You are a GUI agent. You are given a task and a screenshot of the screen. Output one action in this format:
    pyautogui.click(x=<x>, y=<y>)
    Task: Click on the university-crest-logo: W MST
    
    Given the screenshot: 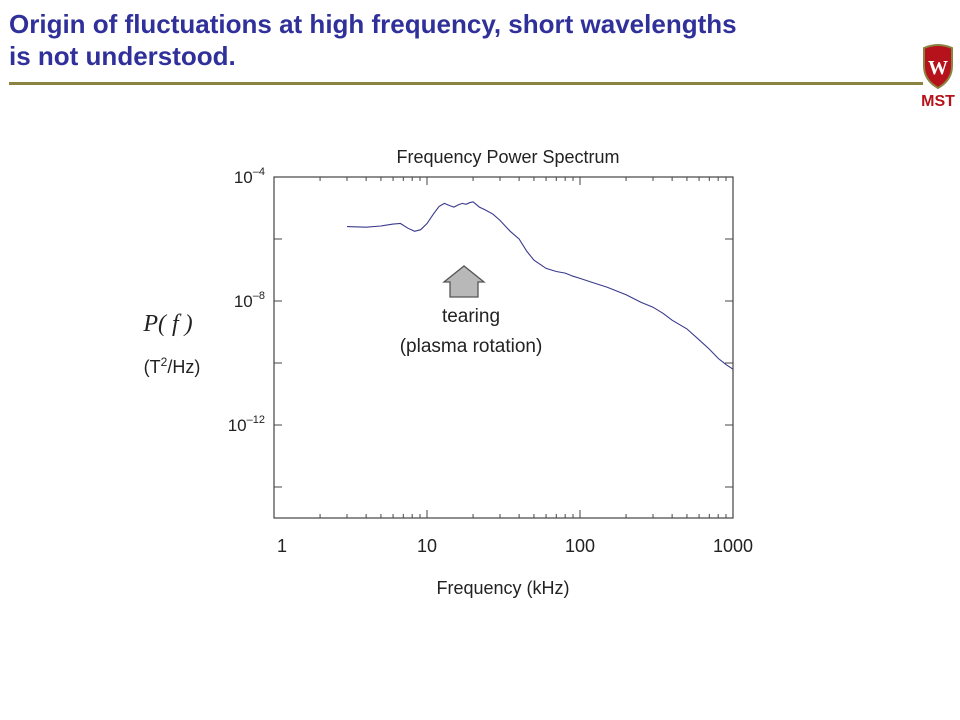 What is the action you would take?
    pyautogui.click(x=938, y=77)
    